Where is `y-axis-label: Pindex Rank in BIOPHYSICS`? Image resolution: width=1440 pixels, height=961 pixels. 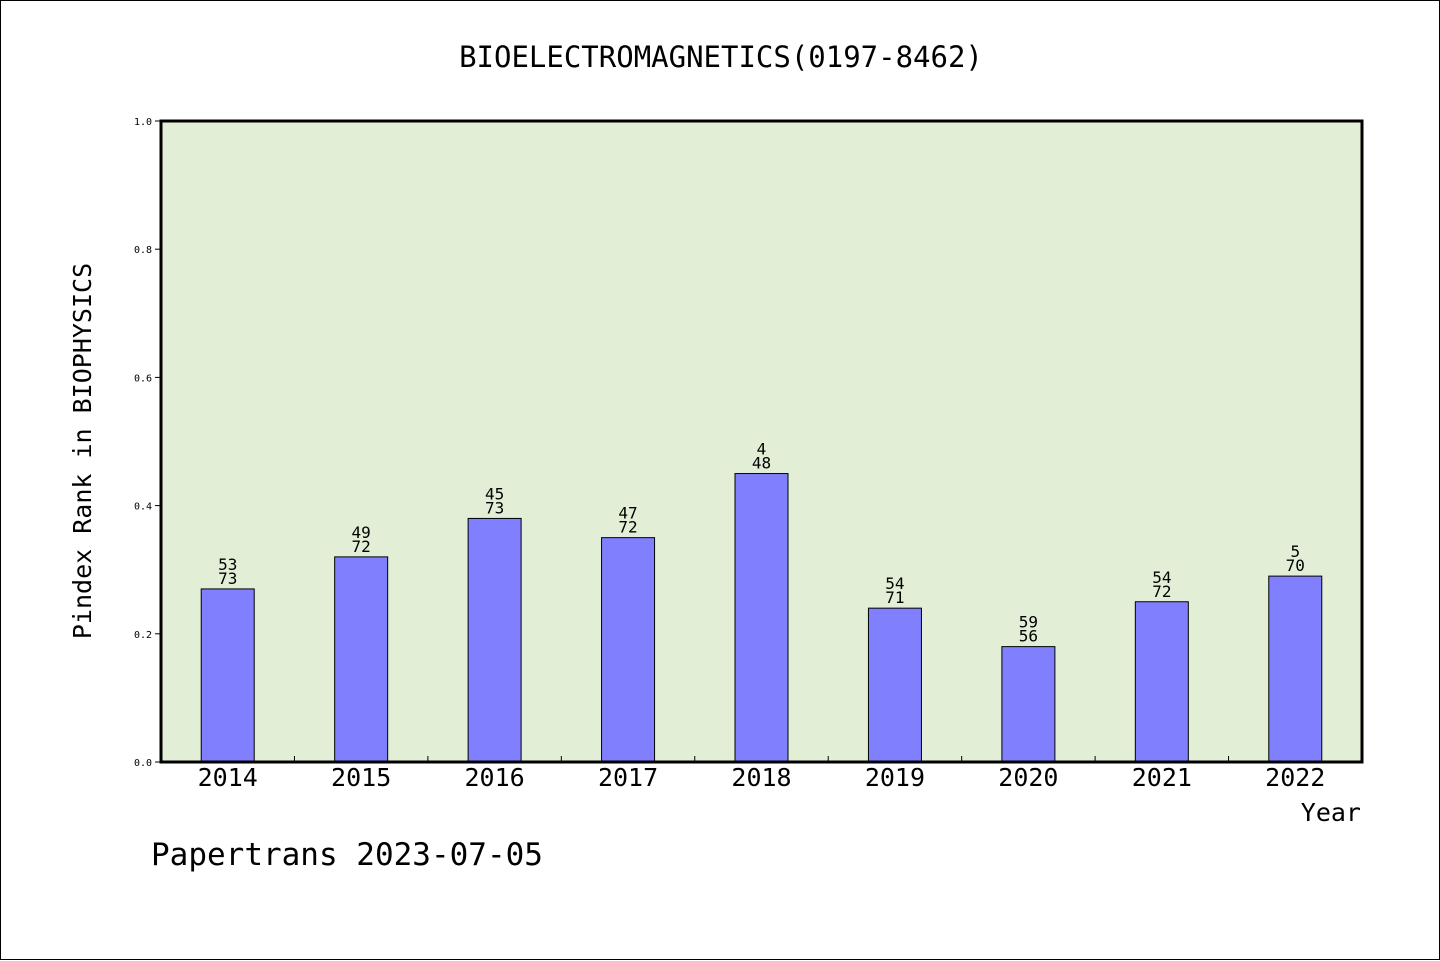
y-axis-label: Pindex Rank in BIOPHYSICS is located at coordinates (82, 451).